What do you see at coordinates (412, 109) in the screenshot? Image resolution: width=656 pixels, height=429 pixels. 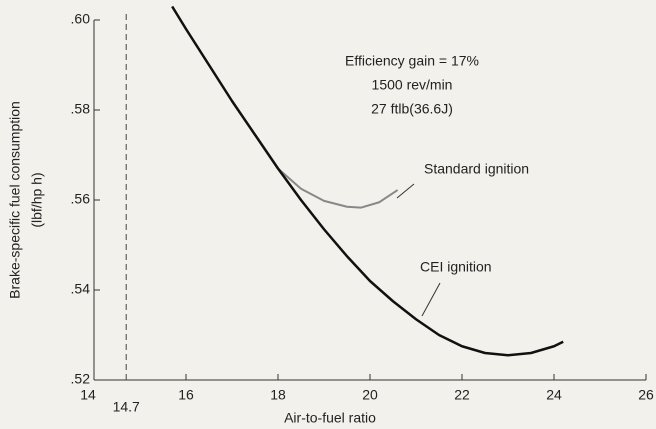 I see `annotation: 27 ftlb(36.6J)` at bounding box center [412, 109].